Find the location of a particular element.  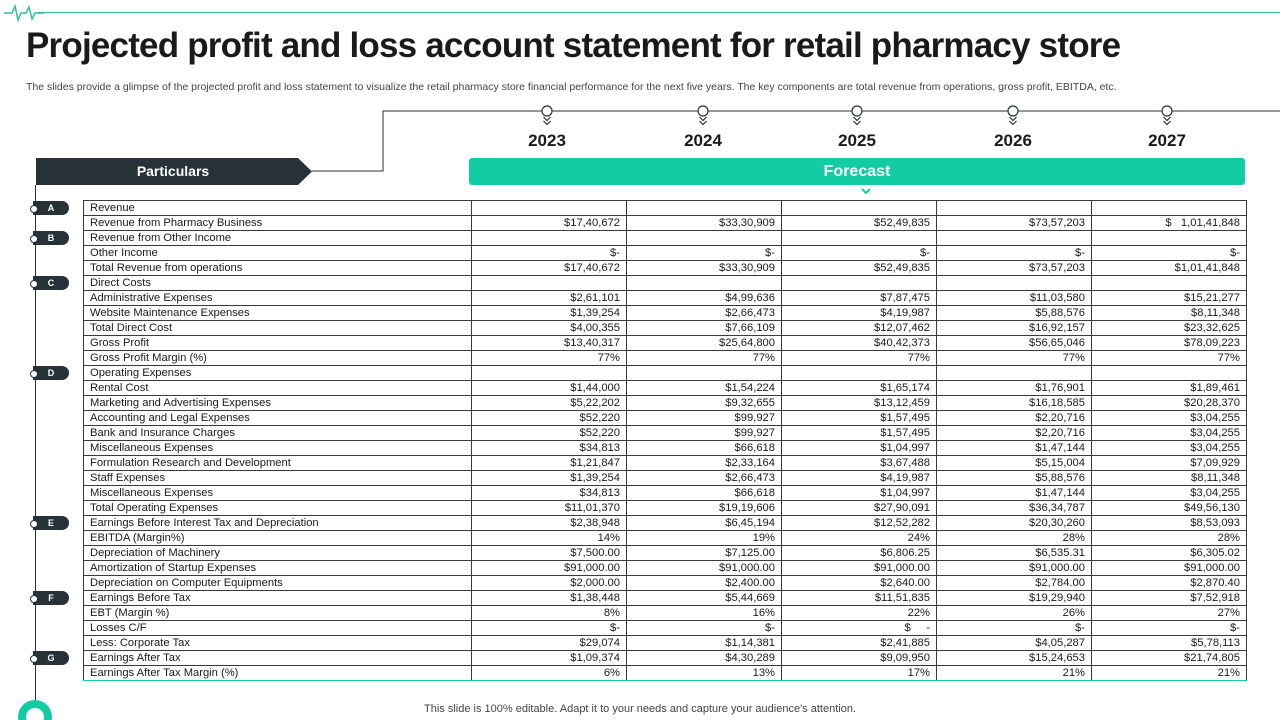

value-cell-2027: $7,09,929 is located at coordinates (1169, 463).